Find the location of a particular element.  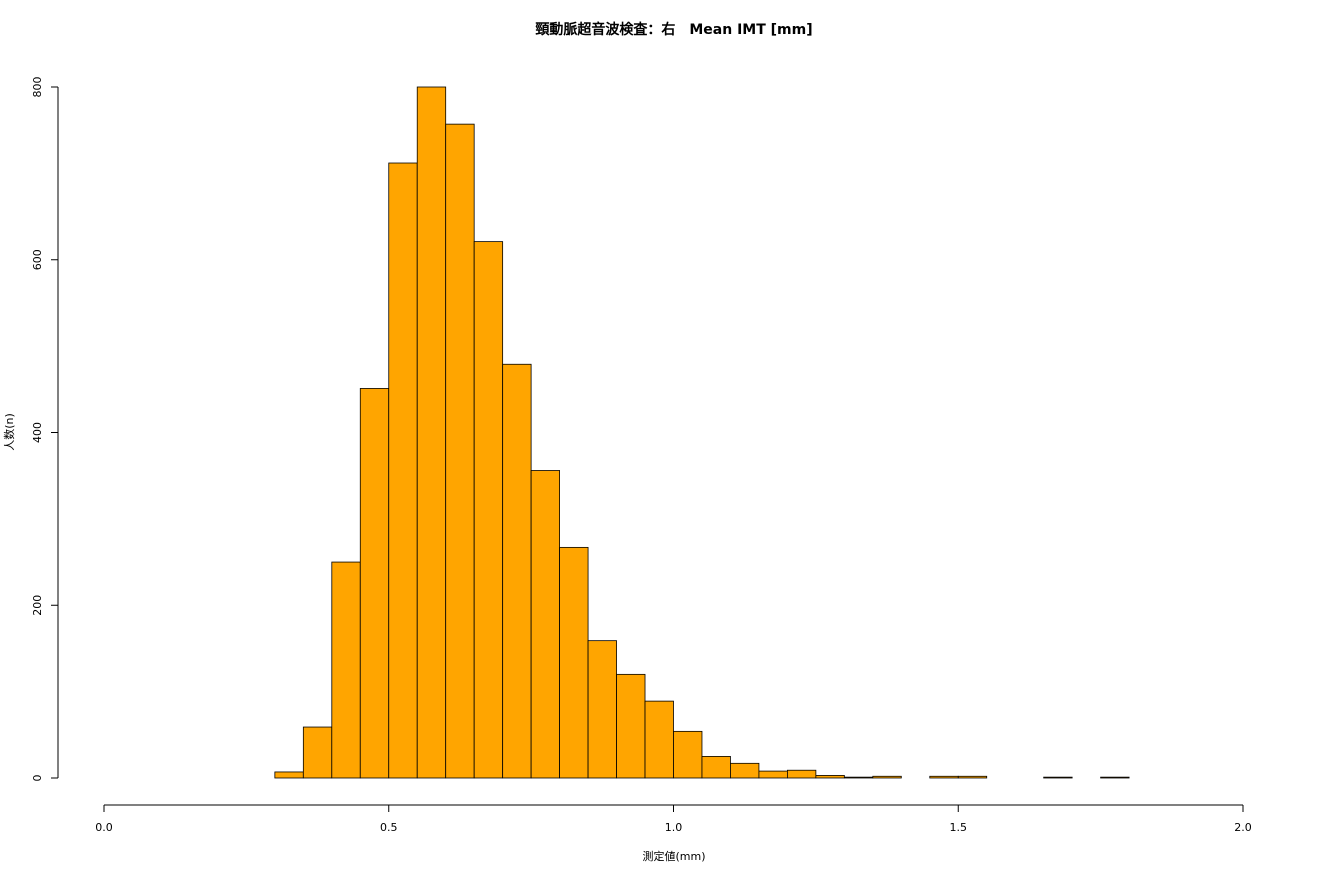

y-tick-label: 800 is located at coordinates (37, 87).